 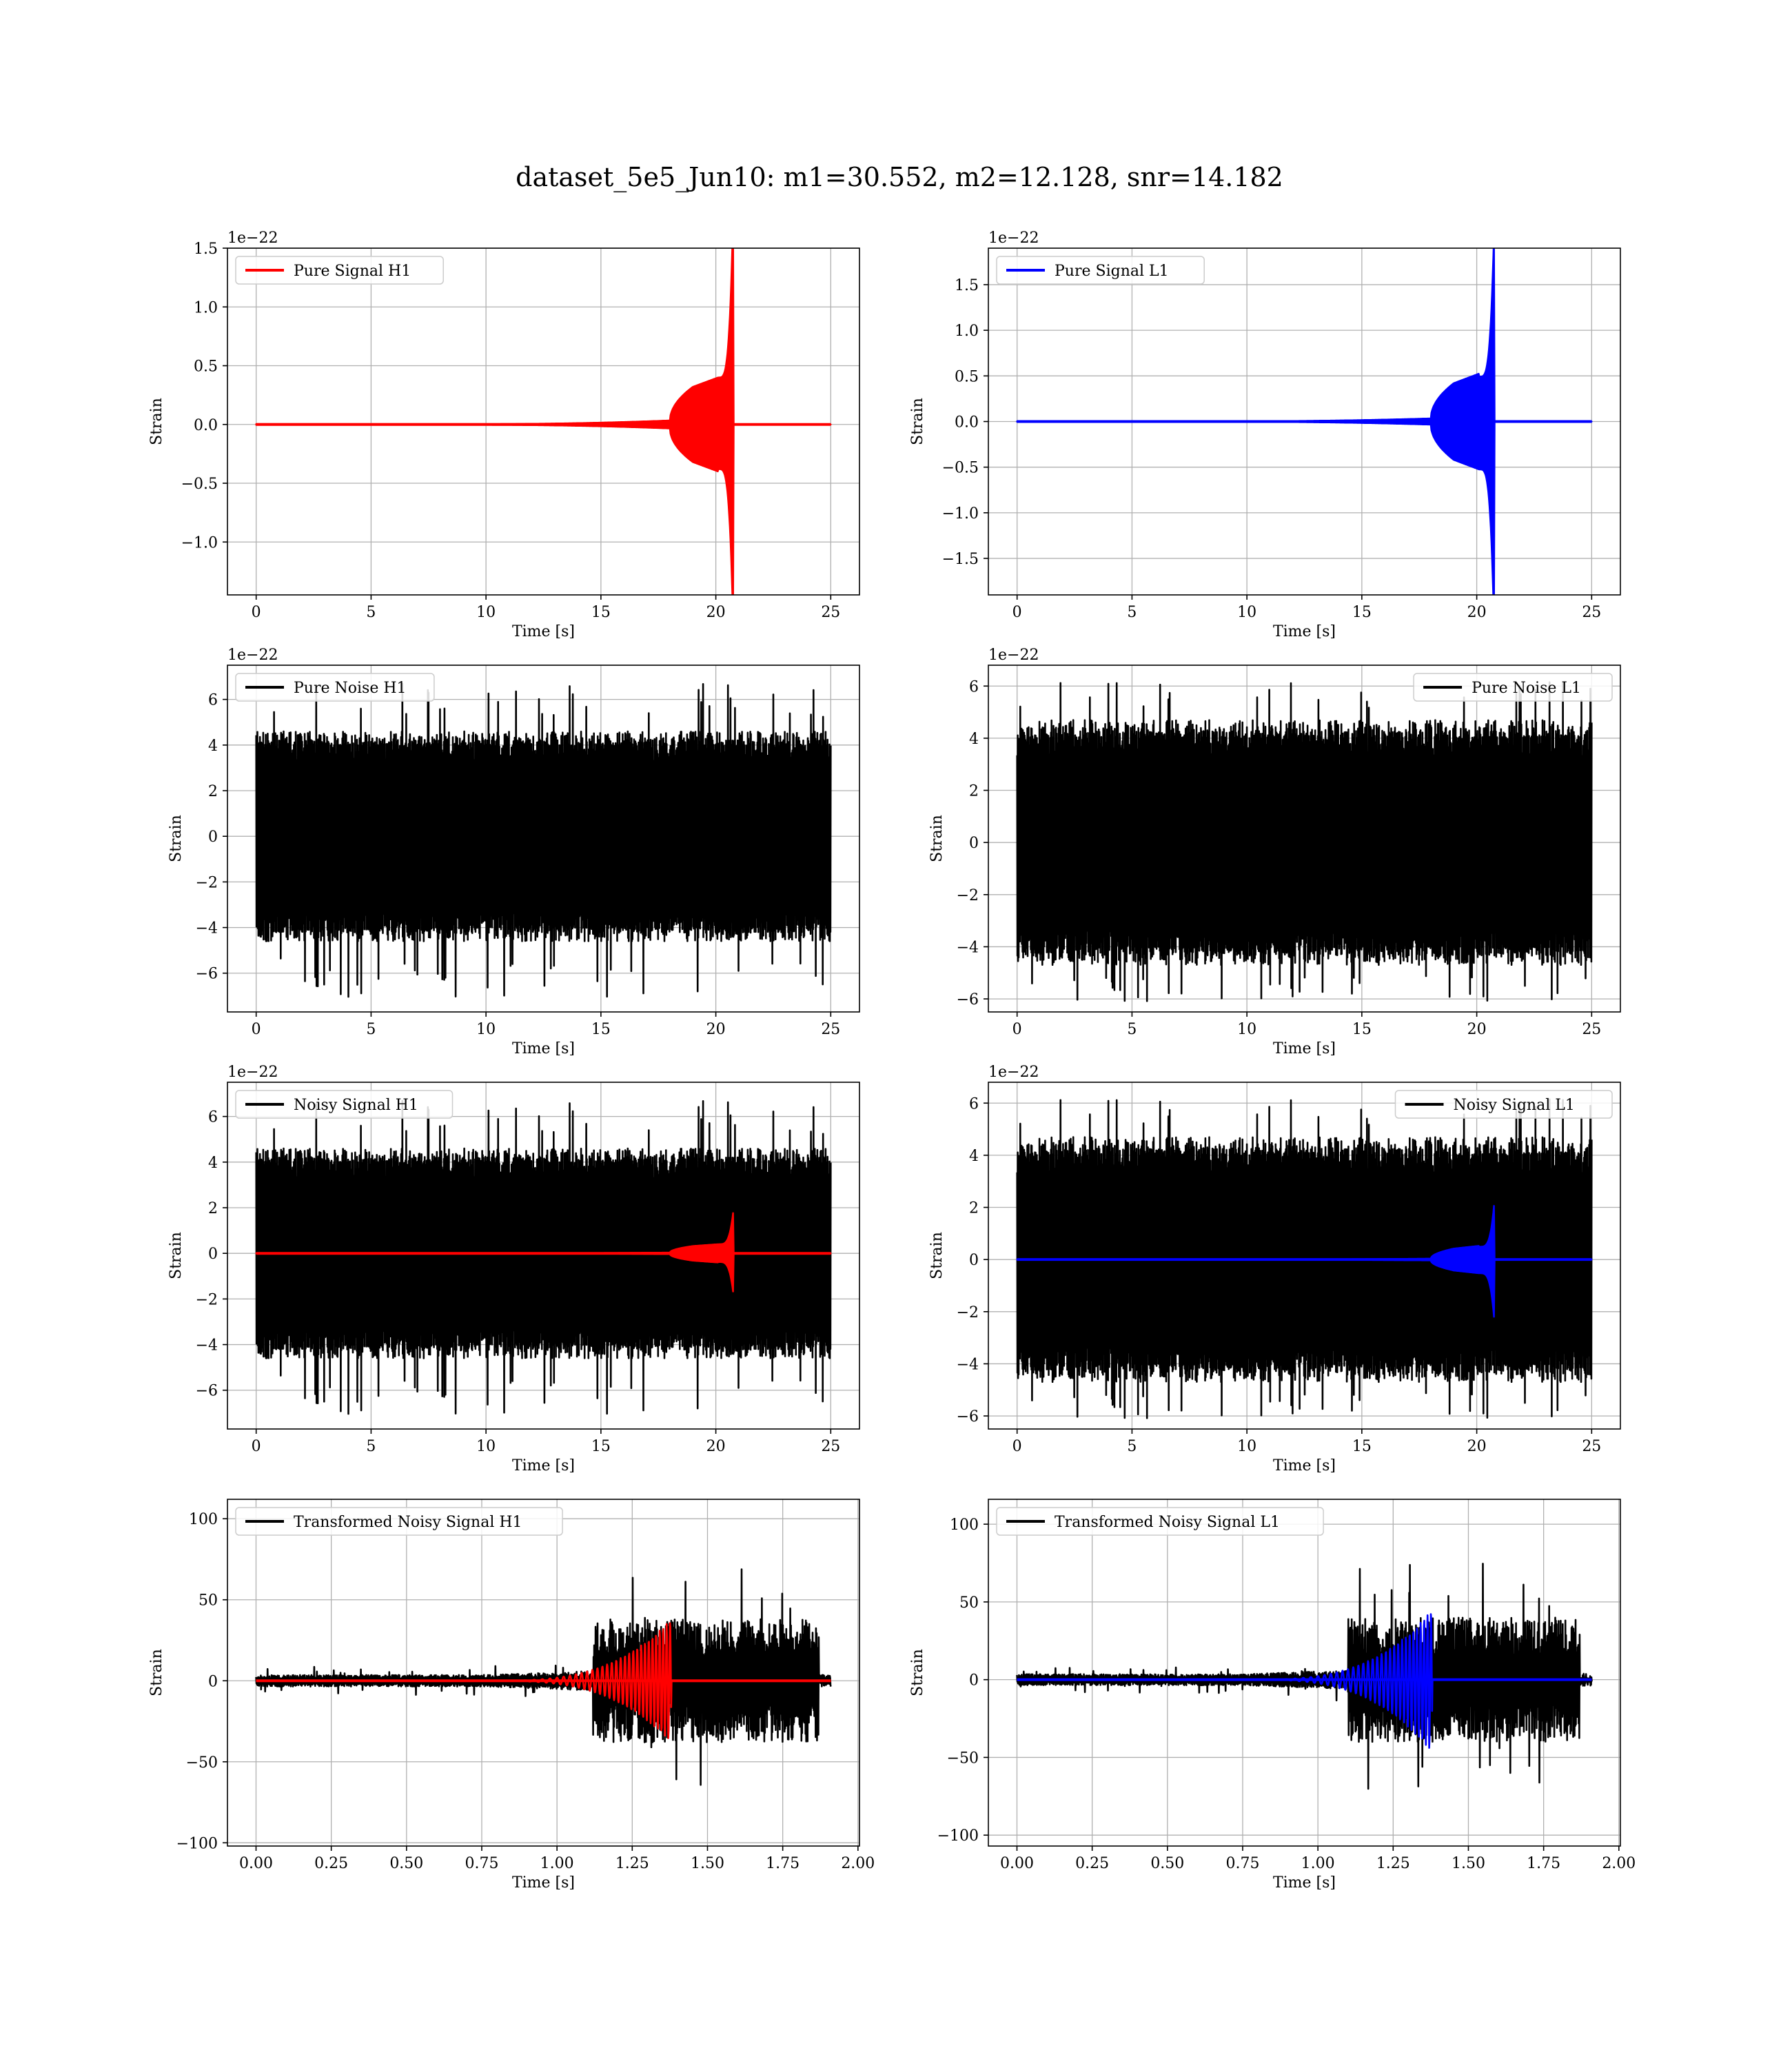 I want to click on y-axis: −1.0 −0.5 0.0 0.5 1.0 1.5 Strain, so click(x=187, y=396).